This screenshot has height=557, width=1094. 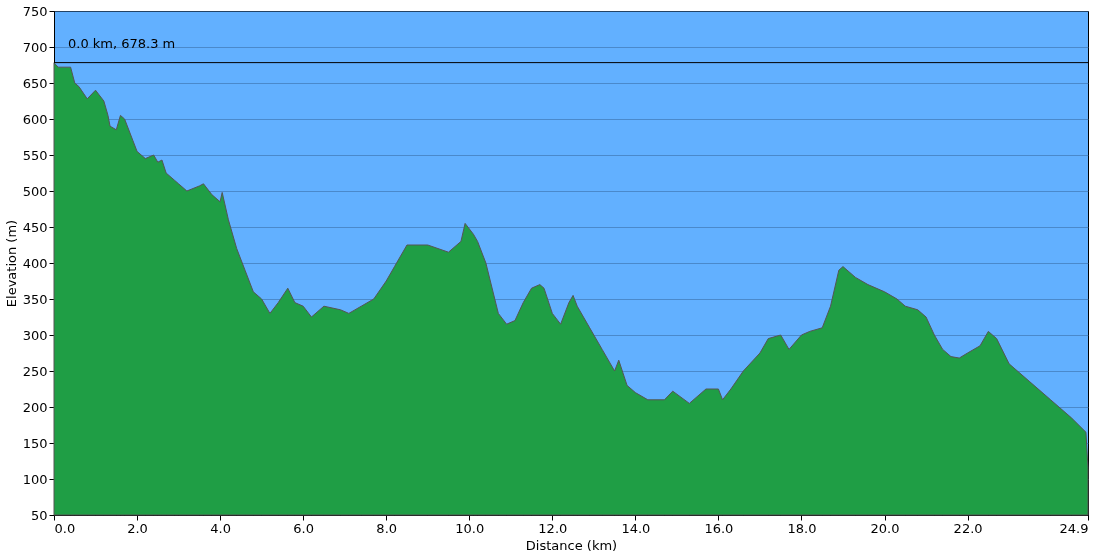 I want to click on x-axis-title: Distance (km), so click(x=571, y=545).